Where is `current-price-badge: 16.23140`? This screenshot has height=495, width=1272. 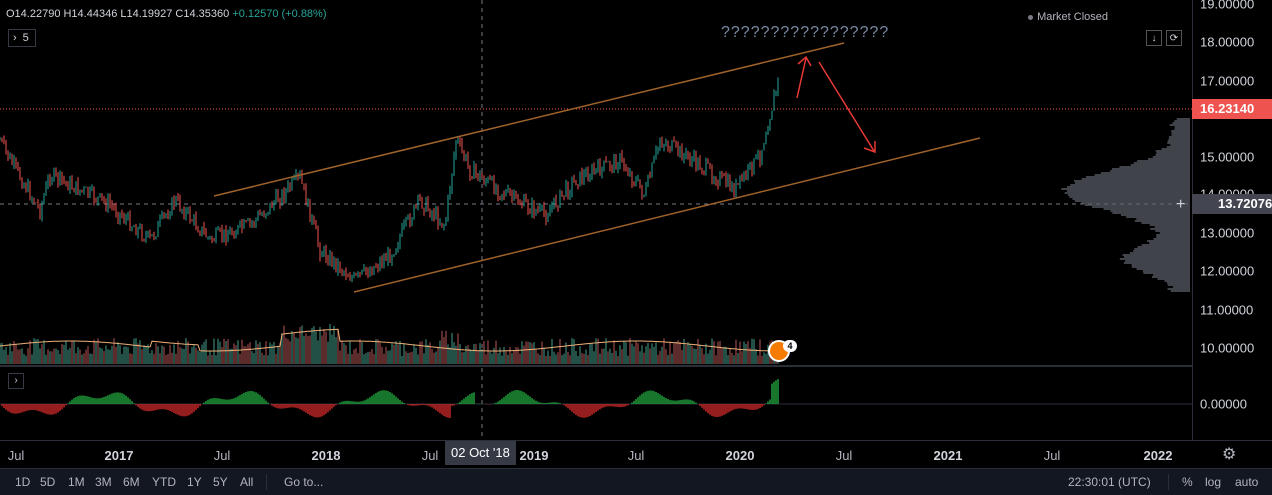
current-price-badge: 16.23140 is located at coordinates (1232, 109).